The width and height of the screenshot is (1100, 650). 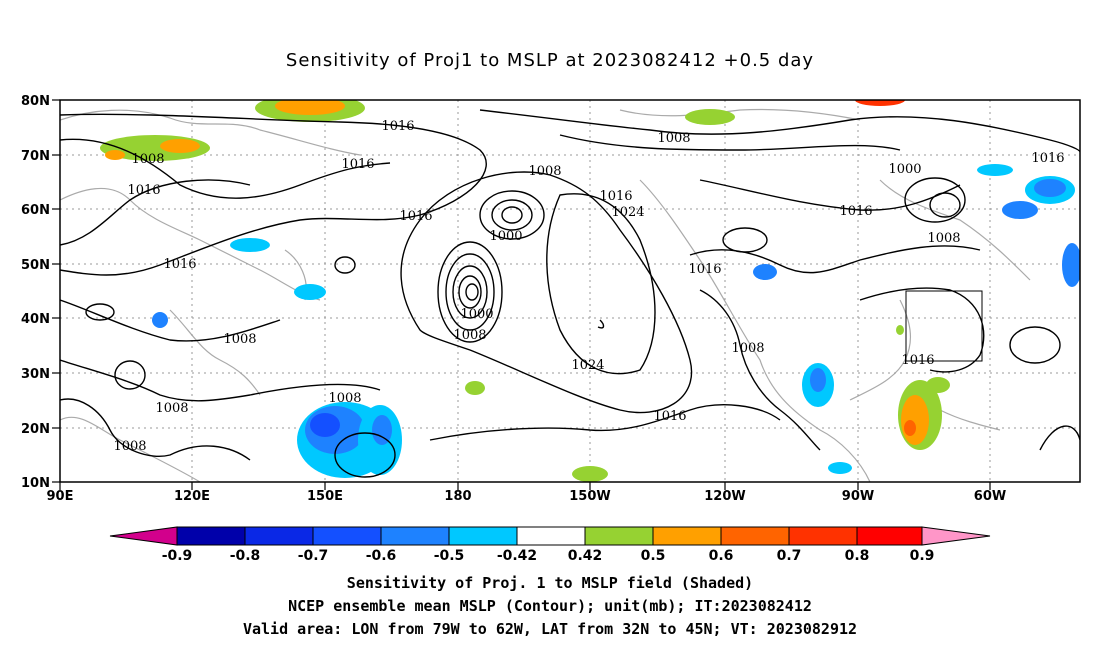 What do you see at coordinates (653, 556) in the screenshot?
I see `colorbar-label: 0.5` at bounding box center [653, 556].